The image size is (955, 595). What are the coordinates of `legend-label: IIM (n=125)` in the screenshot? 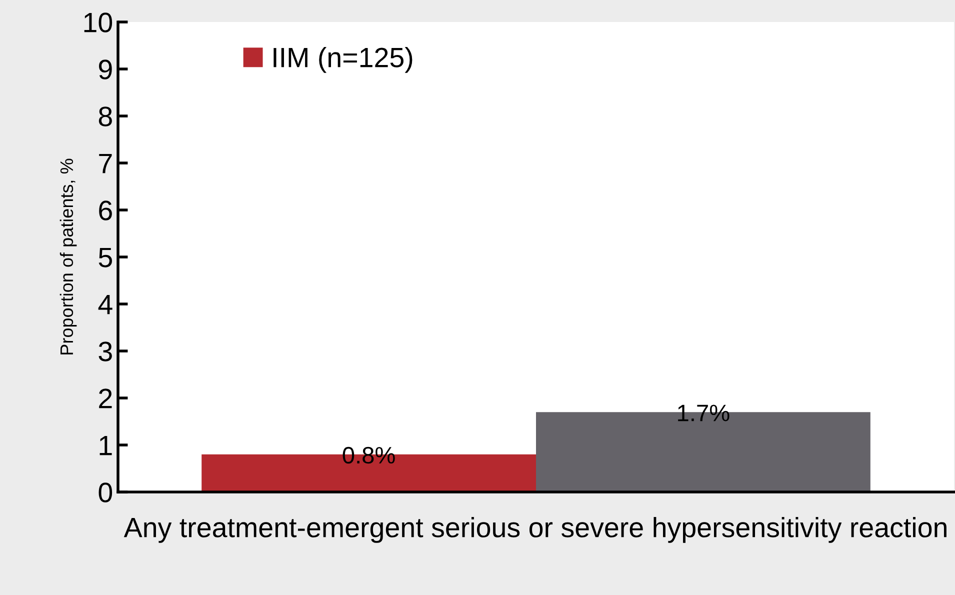 It's located at (343, 60).